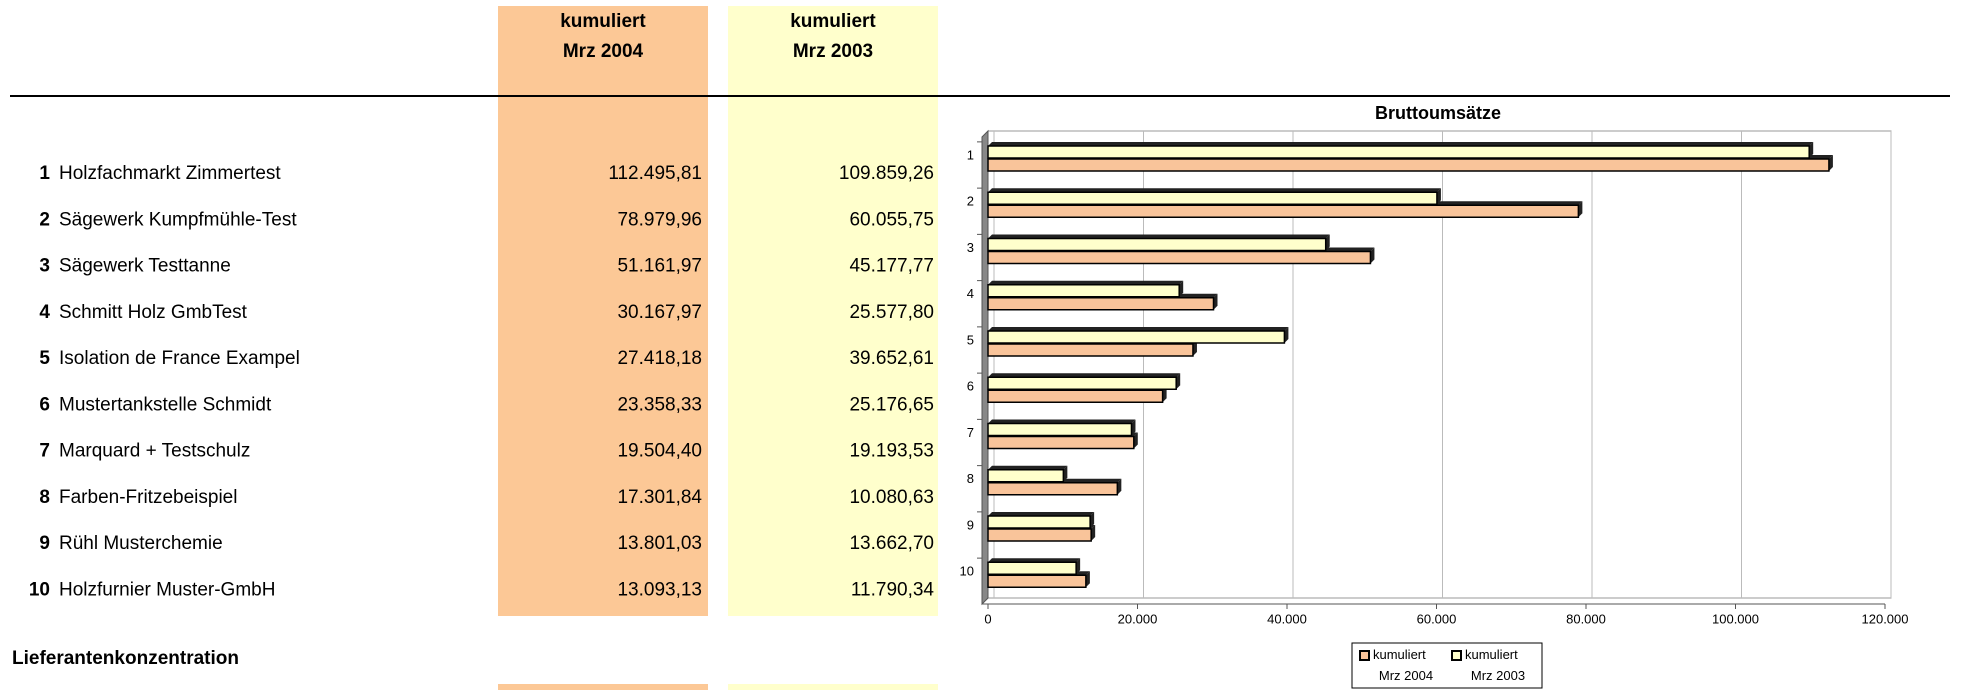 This screenshot has width=1961, height=695. What do you see at coordinates (970, 524) in the screenshot?
I see `y-tick-label: 9` at bounding box center [970, 524].